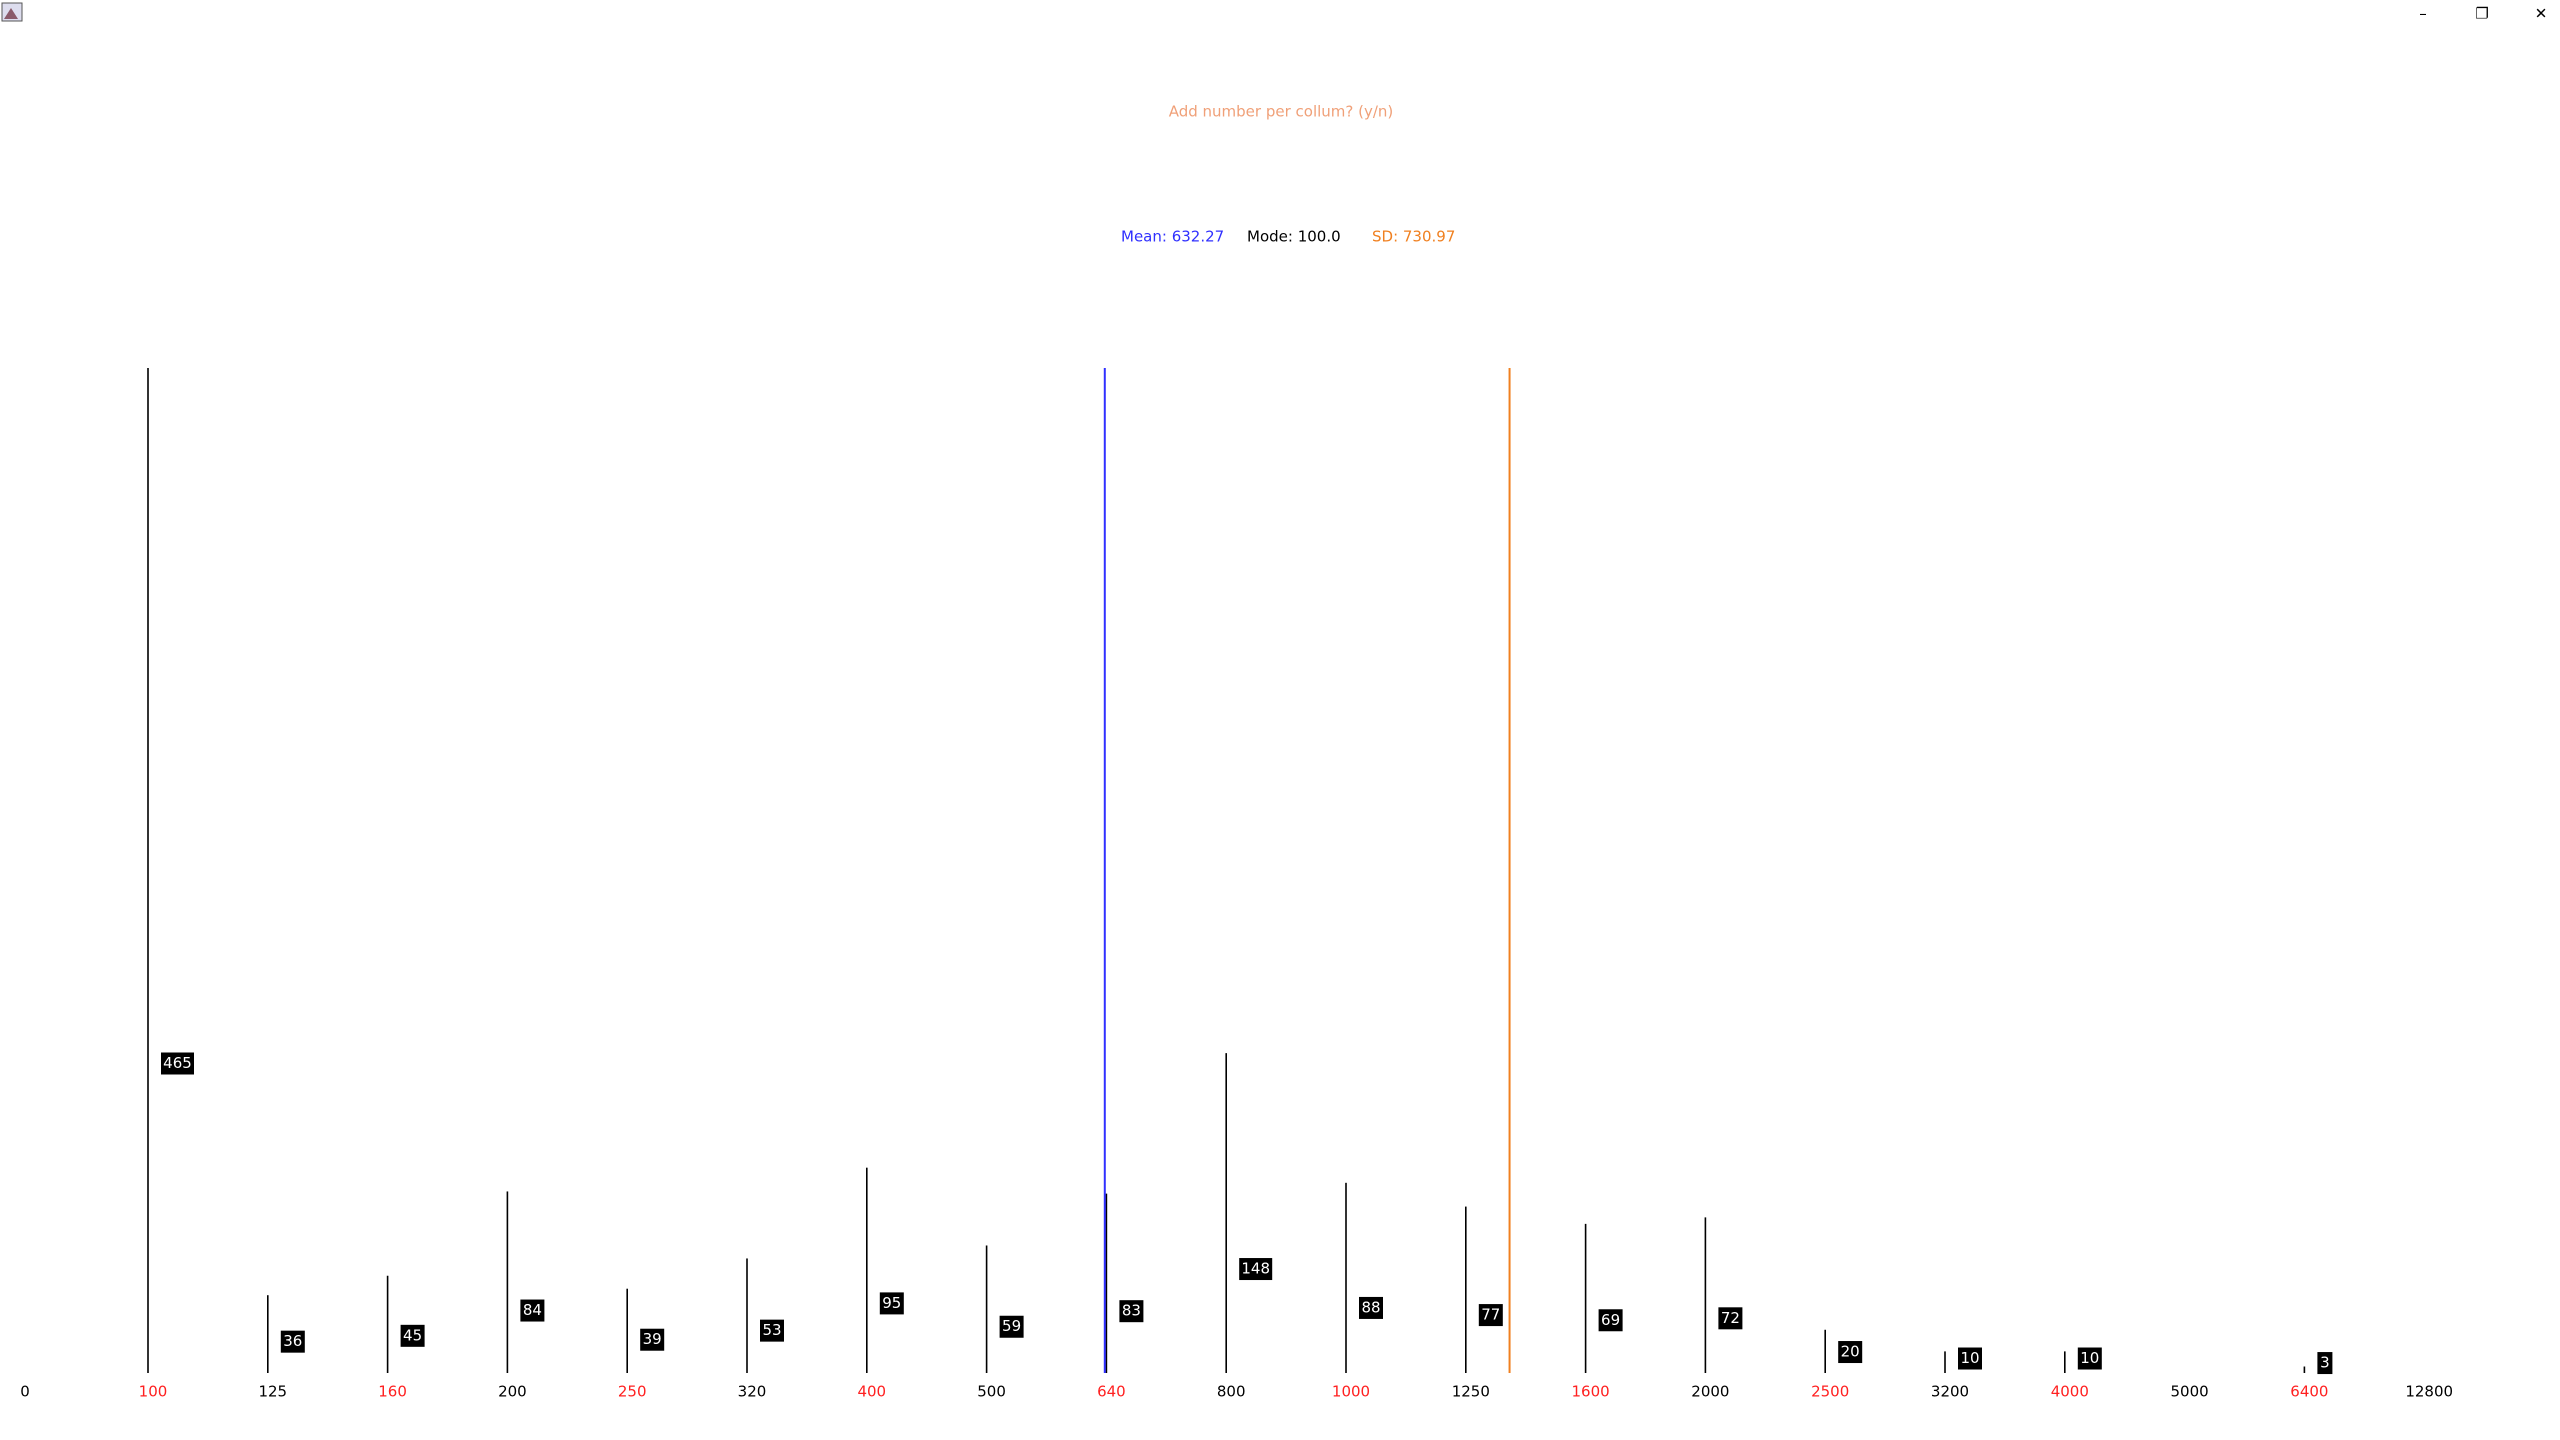 This screenshot has height=1440, width=2560. Describe the element at coordinates (1351, 1392) in the screenshot. I see `x-tick-label: 1000` at that location.